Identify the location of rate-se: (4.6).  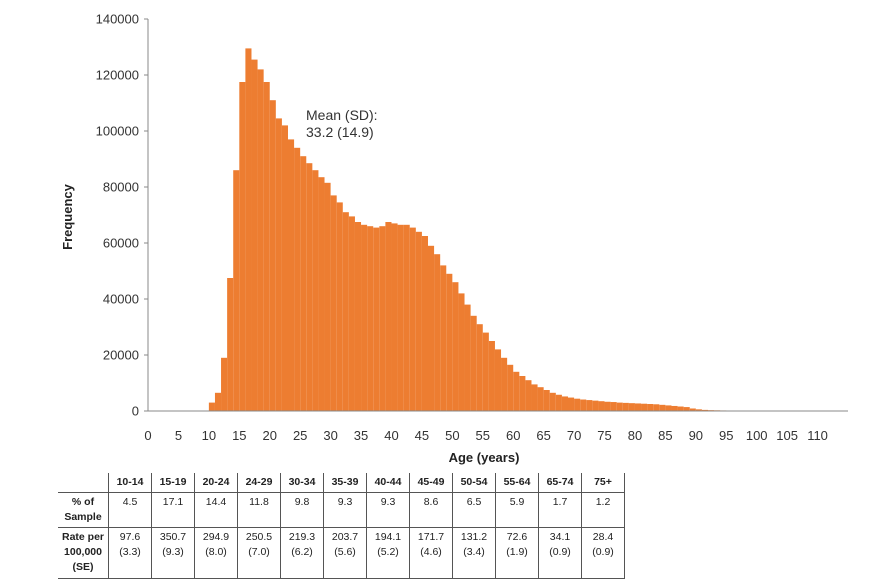
(431, 552).